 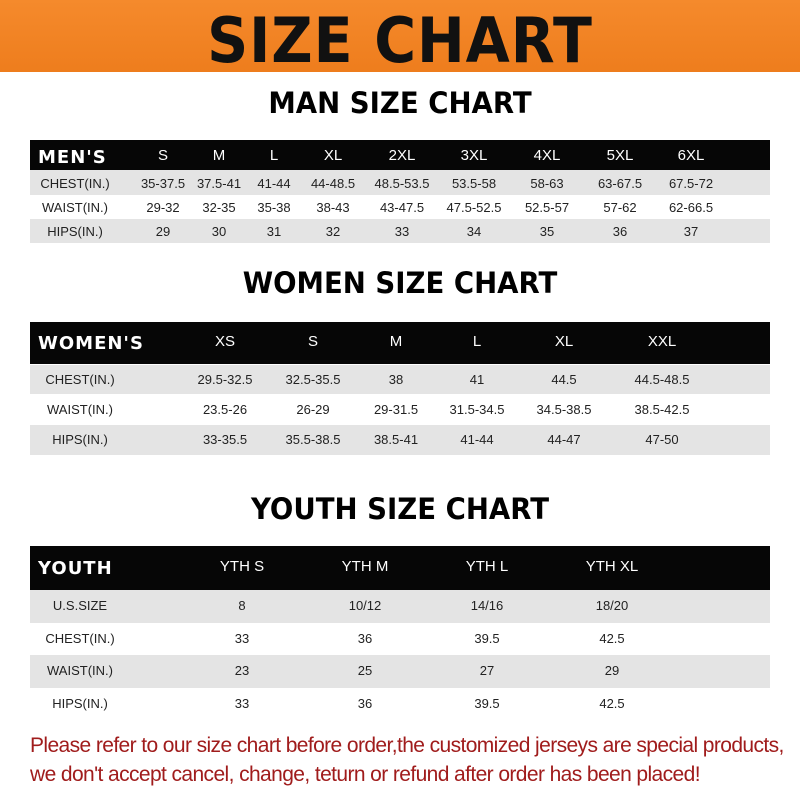 I want to click on size-column-header: YTH L, so click(x=487, y=566).